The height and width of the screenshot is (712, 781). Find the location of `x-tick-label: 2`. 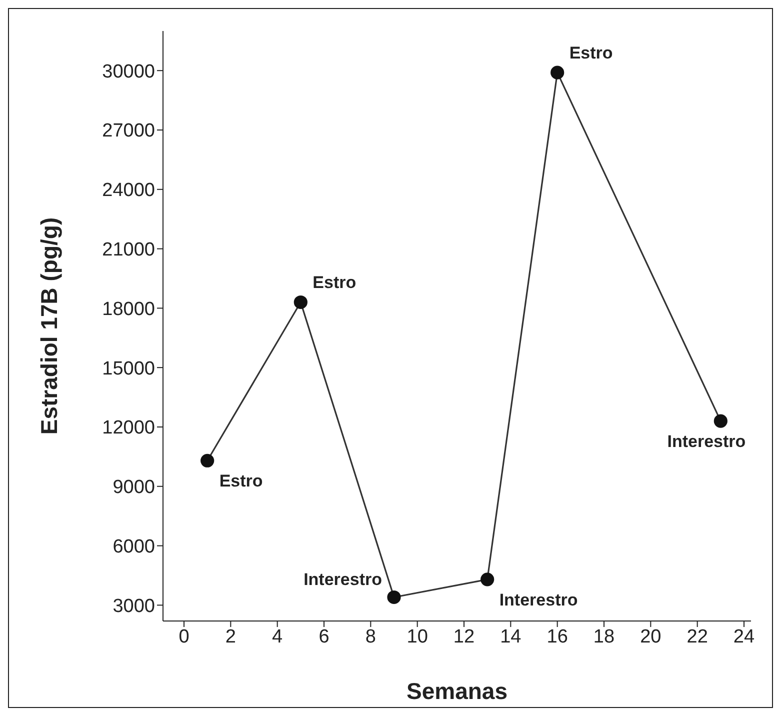

x-tick-label: 2 is located at coordinates (230, 637).